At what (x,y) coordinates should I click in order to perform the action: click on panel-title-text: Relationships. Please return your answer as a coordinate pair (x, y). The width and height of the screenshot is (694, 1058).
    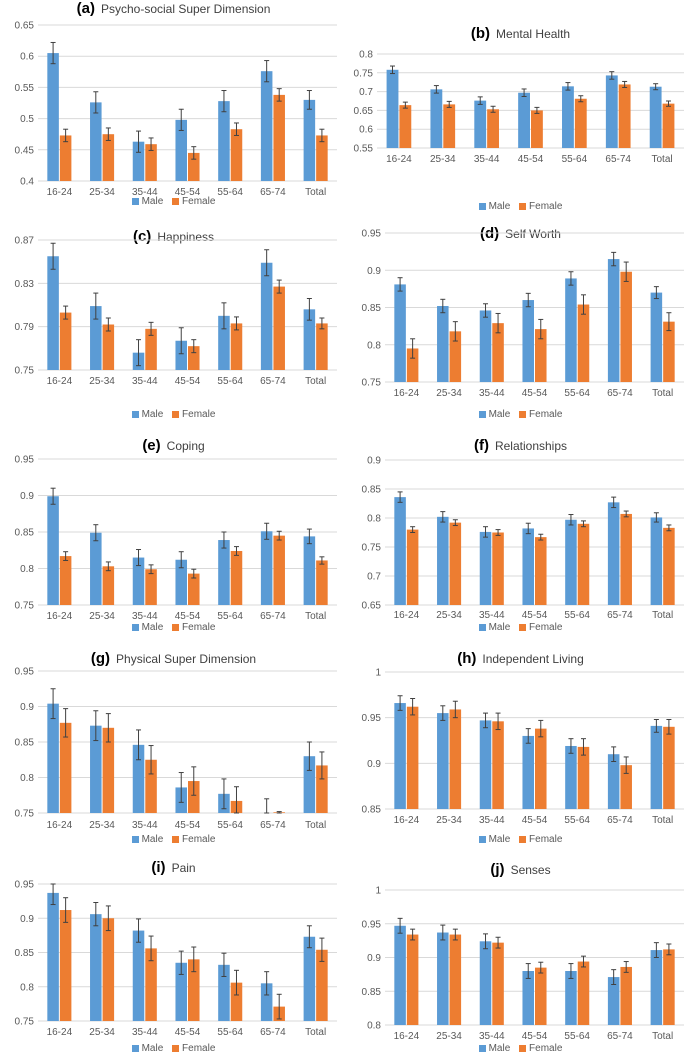
    Looking at the image, I should click on (531, 446).